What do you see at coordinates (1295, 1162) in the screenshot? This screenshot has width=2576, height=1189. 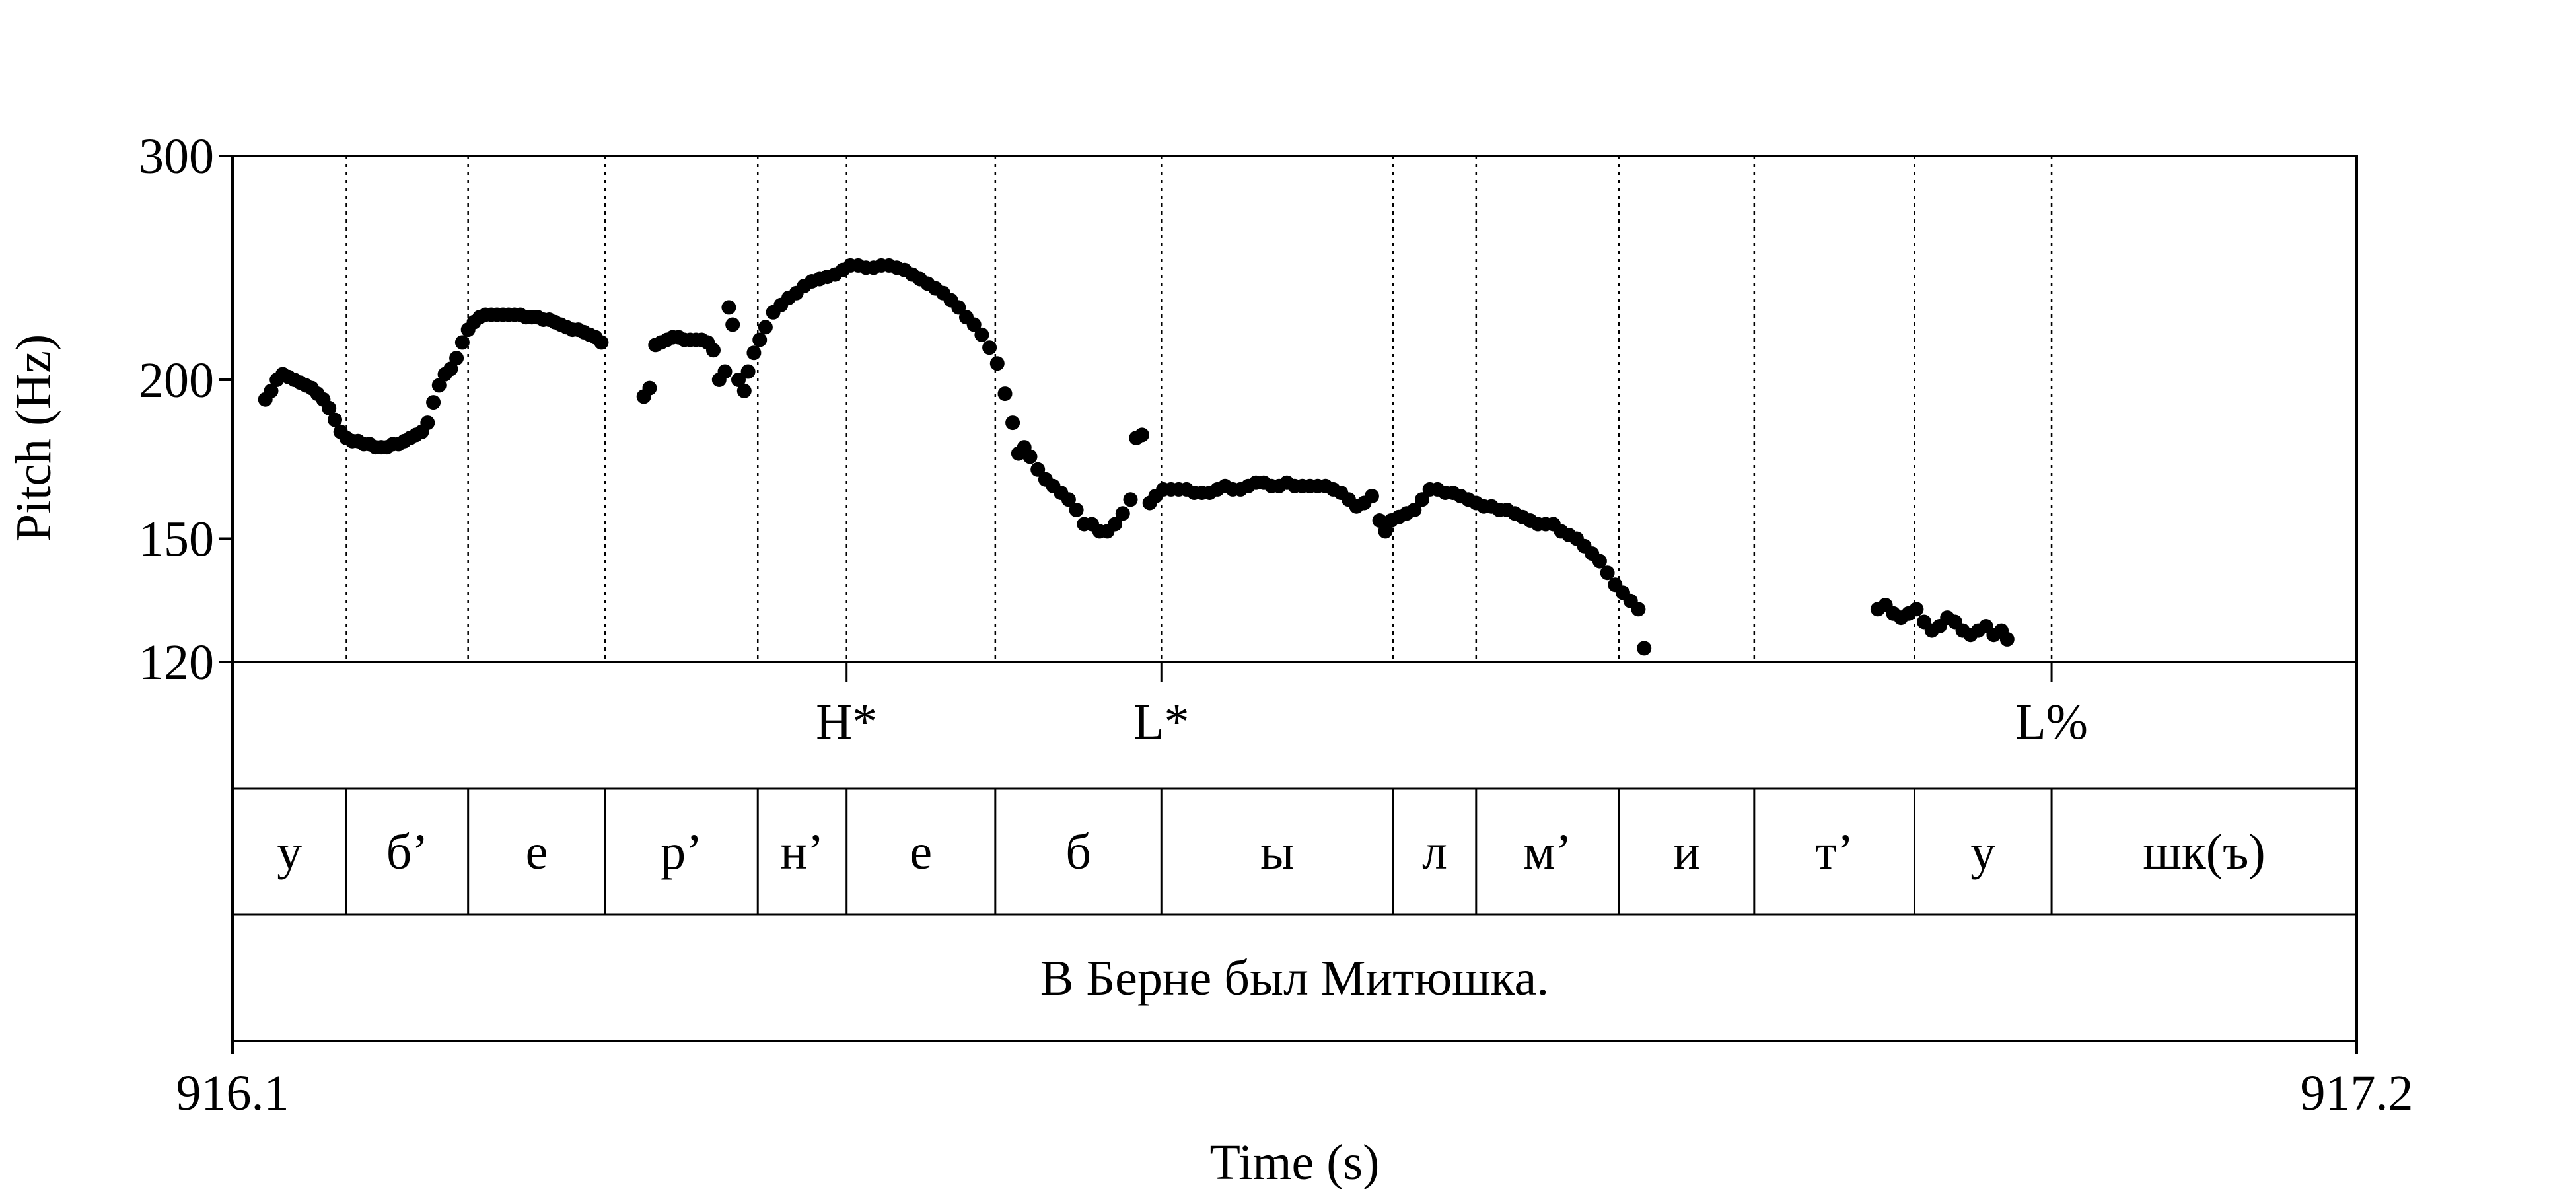 I see `x-axis-label: Time (s)` at bounding box center [1295, 1162].